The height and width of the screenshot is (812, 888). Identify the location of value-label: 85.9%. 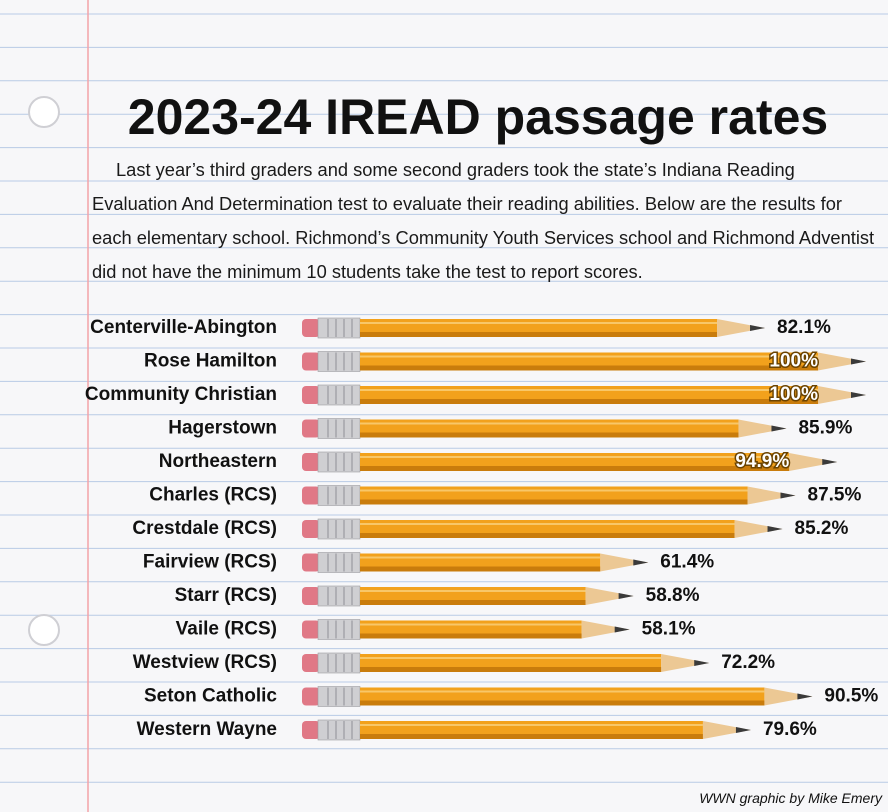
(825, 428).